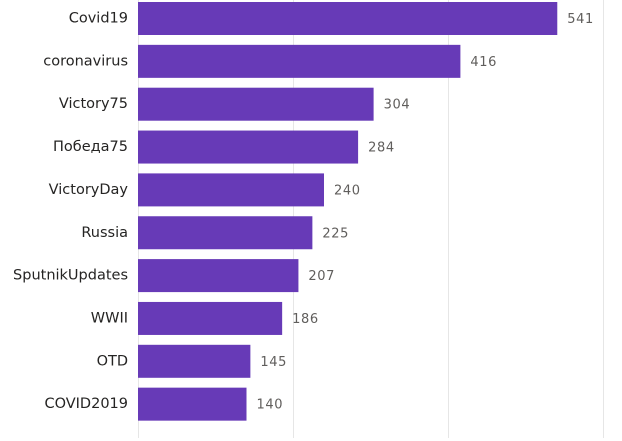 Image resolution: width=622 pixels, height=441 pixels. Describe the element at coordinates (270, 405) in the screenshot. I see `data-label-covid2019: 140` at that location.